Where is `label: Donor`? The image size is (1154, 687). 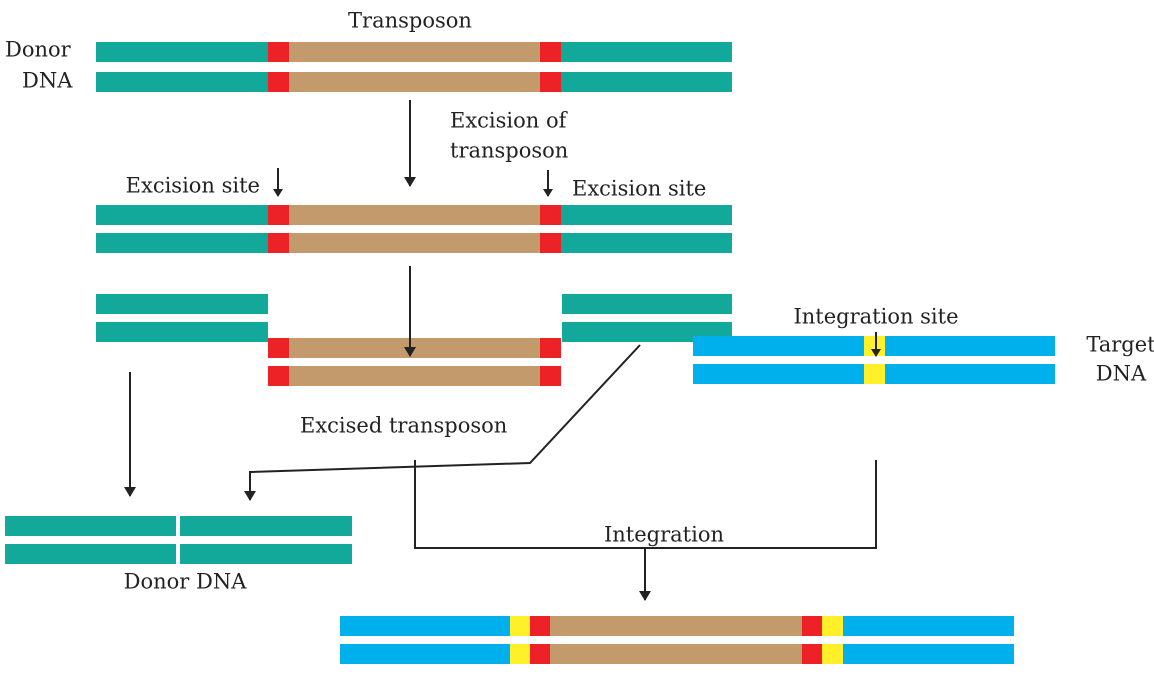
label: Donor is located at coordinates (38, 50).